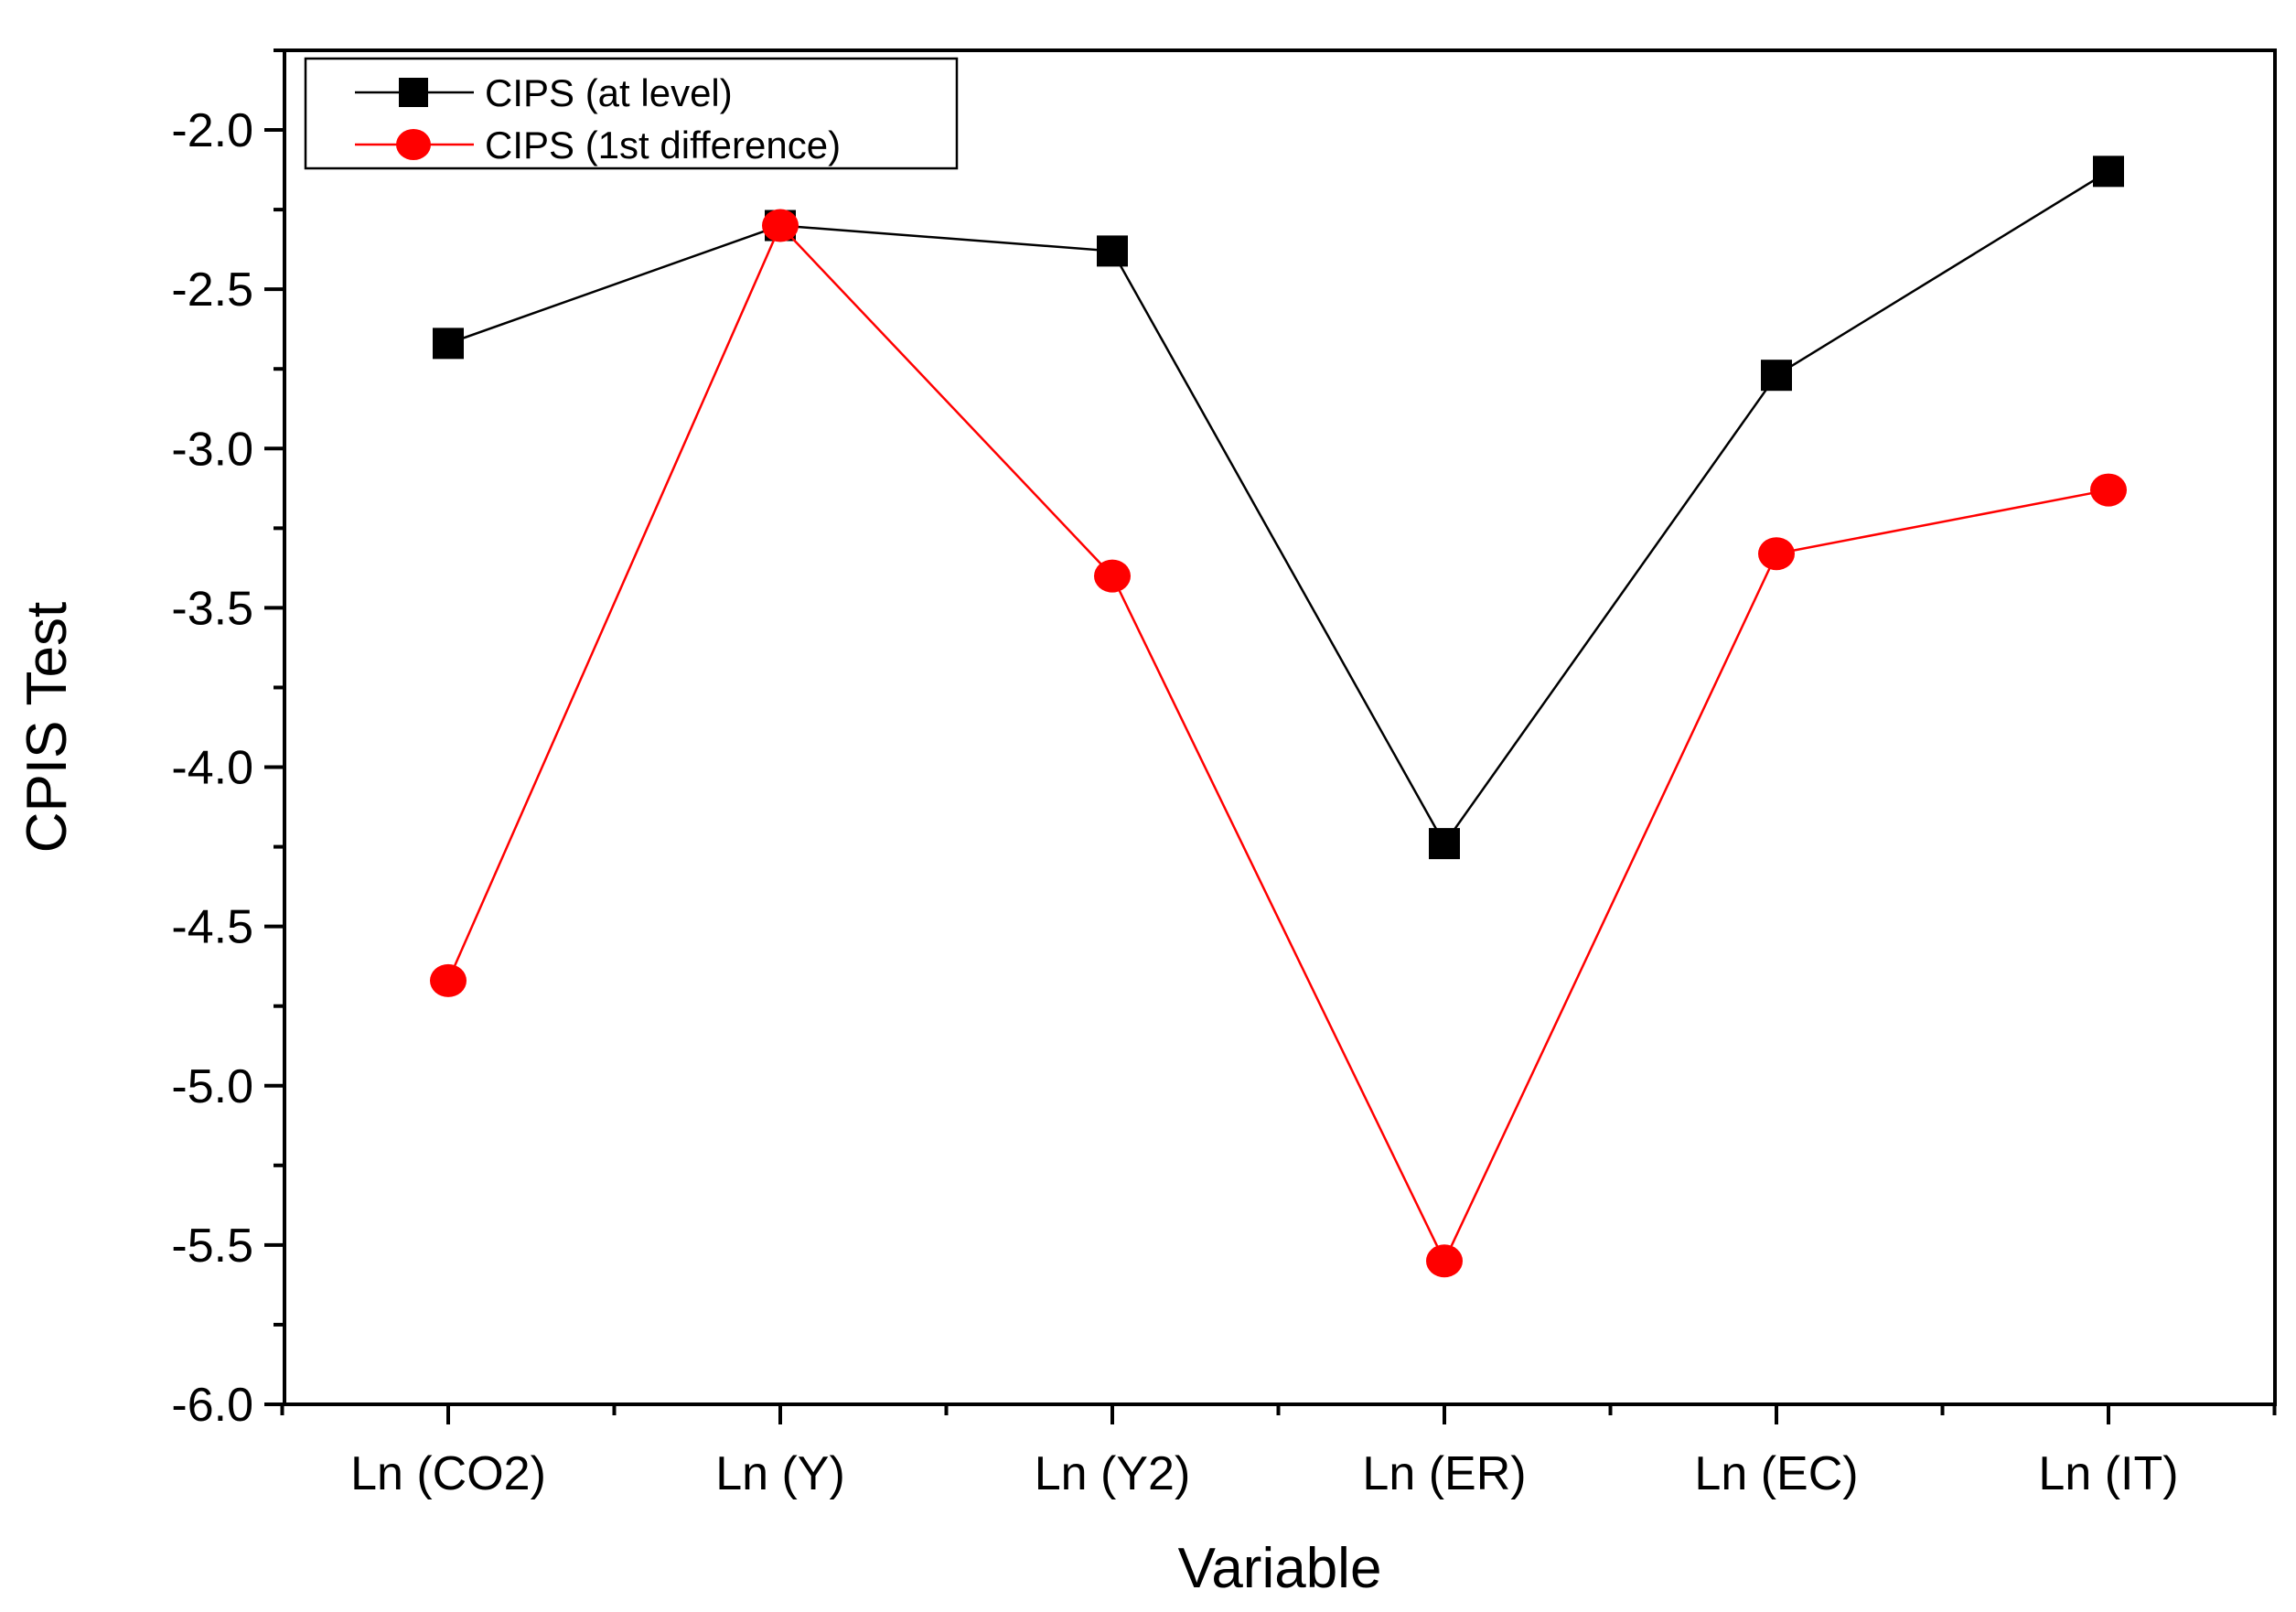  What do you see at coordinates (780, 1473) in the screenshot?
I see `x-tick-label: Ln (Y)` at bounding box center [780, 1473].